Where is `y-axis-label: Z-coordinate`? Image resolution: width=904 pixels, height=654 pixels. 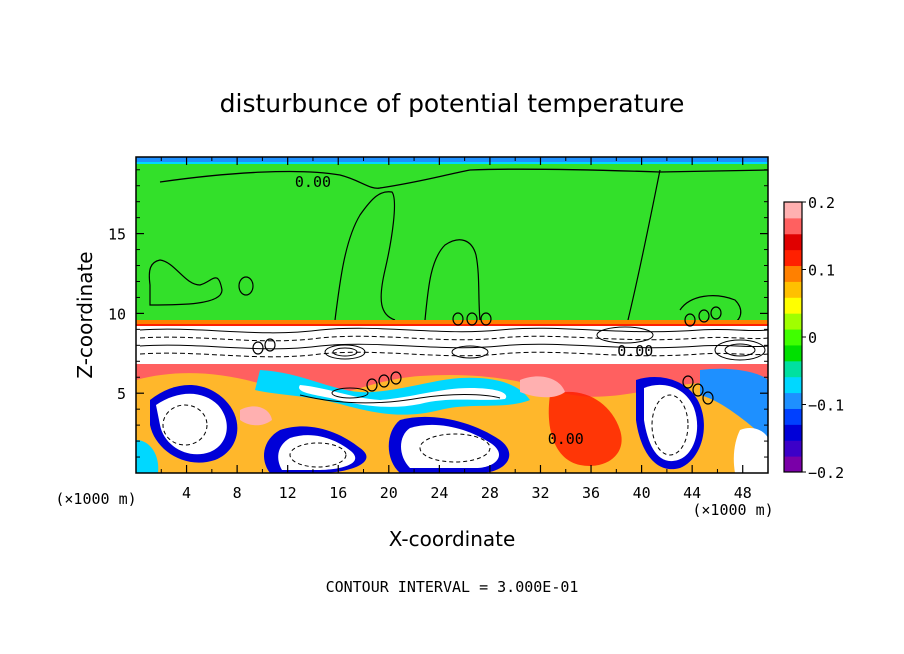 y-axis-label: Z-coordinate is located at coordinates (85, 314).